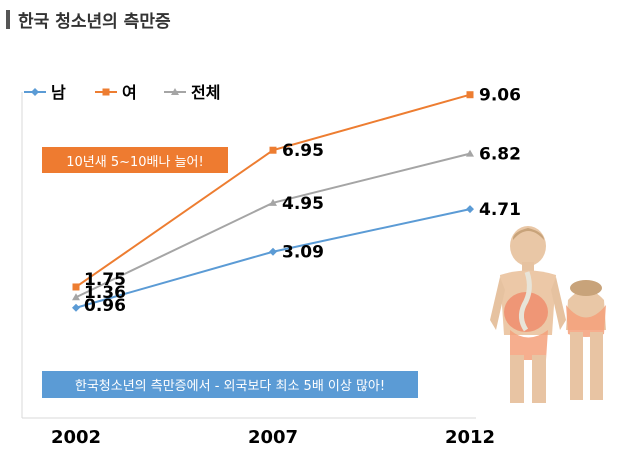 The height and width of the screenshot is (450, 640). Describe the element at coordinates (500, 96) in the screenshot. I see `data-label: 9.06` at that location.